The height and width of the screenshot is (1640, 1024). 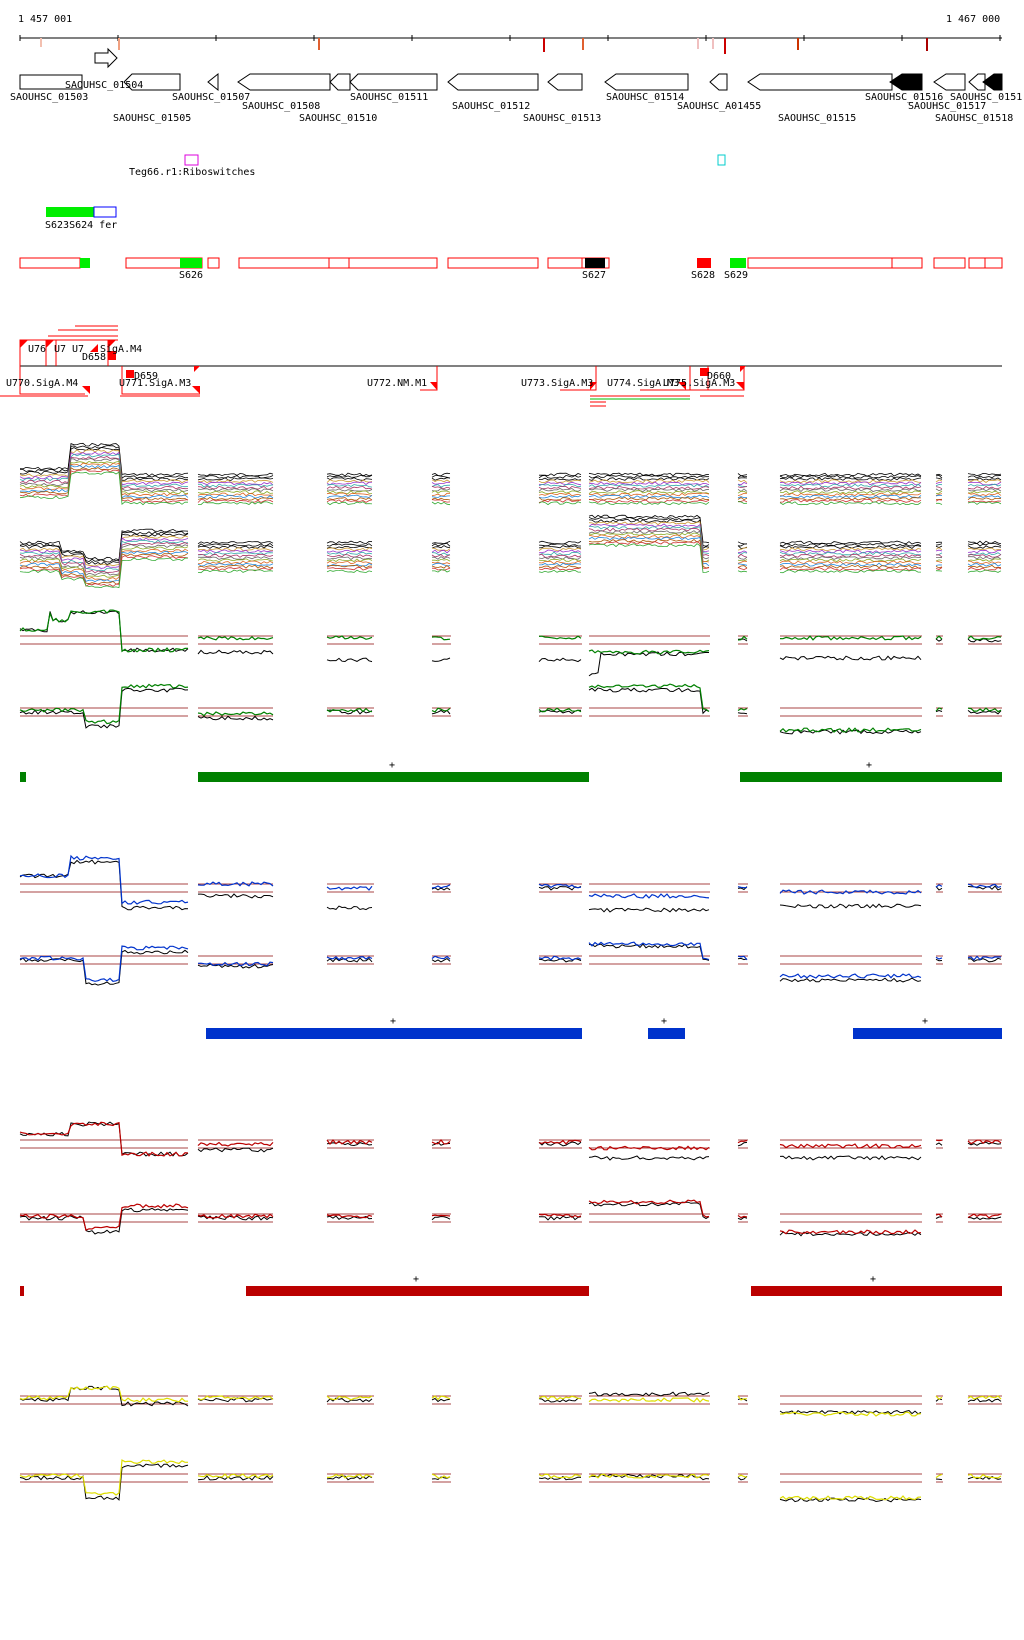 What do you see at coordinates (105, 212) in the screenshot?
I see `s-feature-S624` at bounding box center [105, 212].